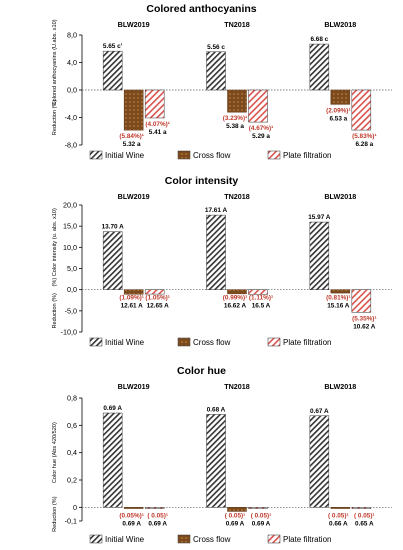 Image resolution: width=403 pixels, height=550 pixels. What do you see at coordinates (157, 298) in the screenshot?
I see `data-label-reduction: (1.05%)¹` at bounding box center [157, 298].